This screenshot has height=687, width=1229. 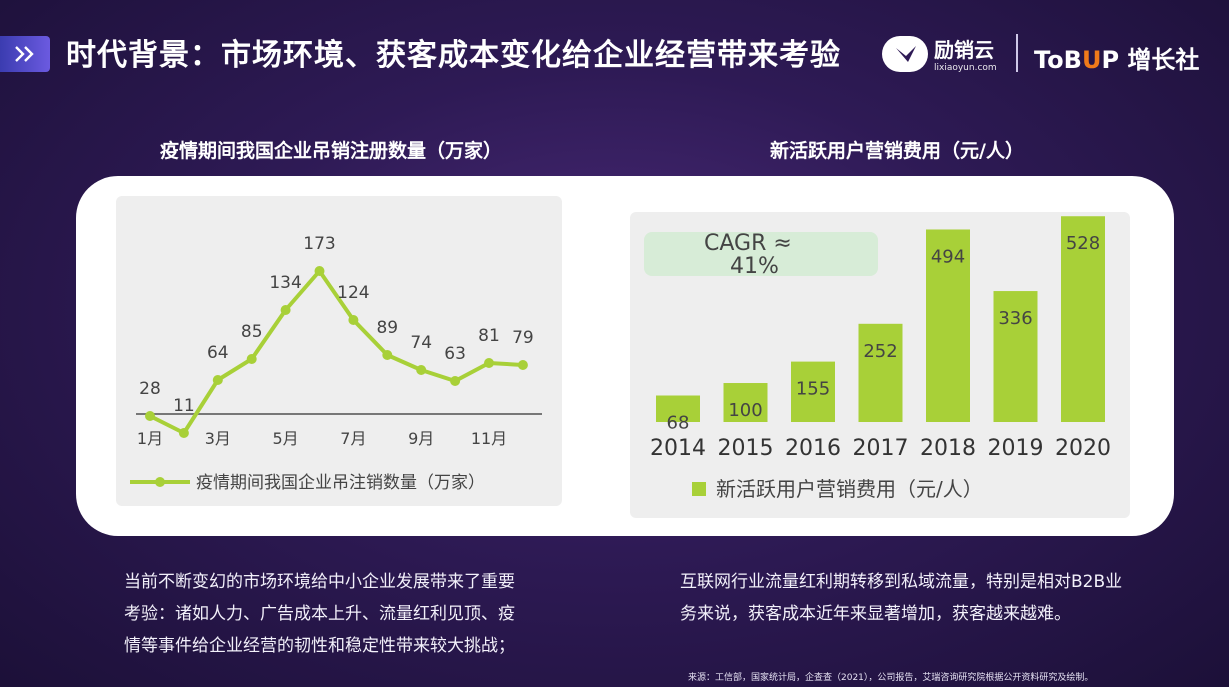 What do you see at coordinates (849, 489) in the screenshot?
I see `legend-label: 新活跃用户营销费用（元/人）` at bounding box center [849, 489].